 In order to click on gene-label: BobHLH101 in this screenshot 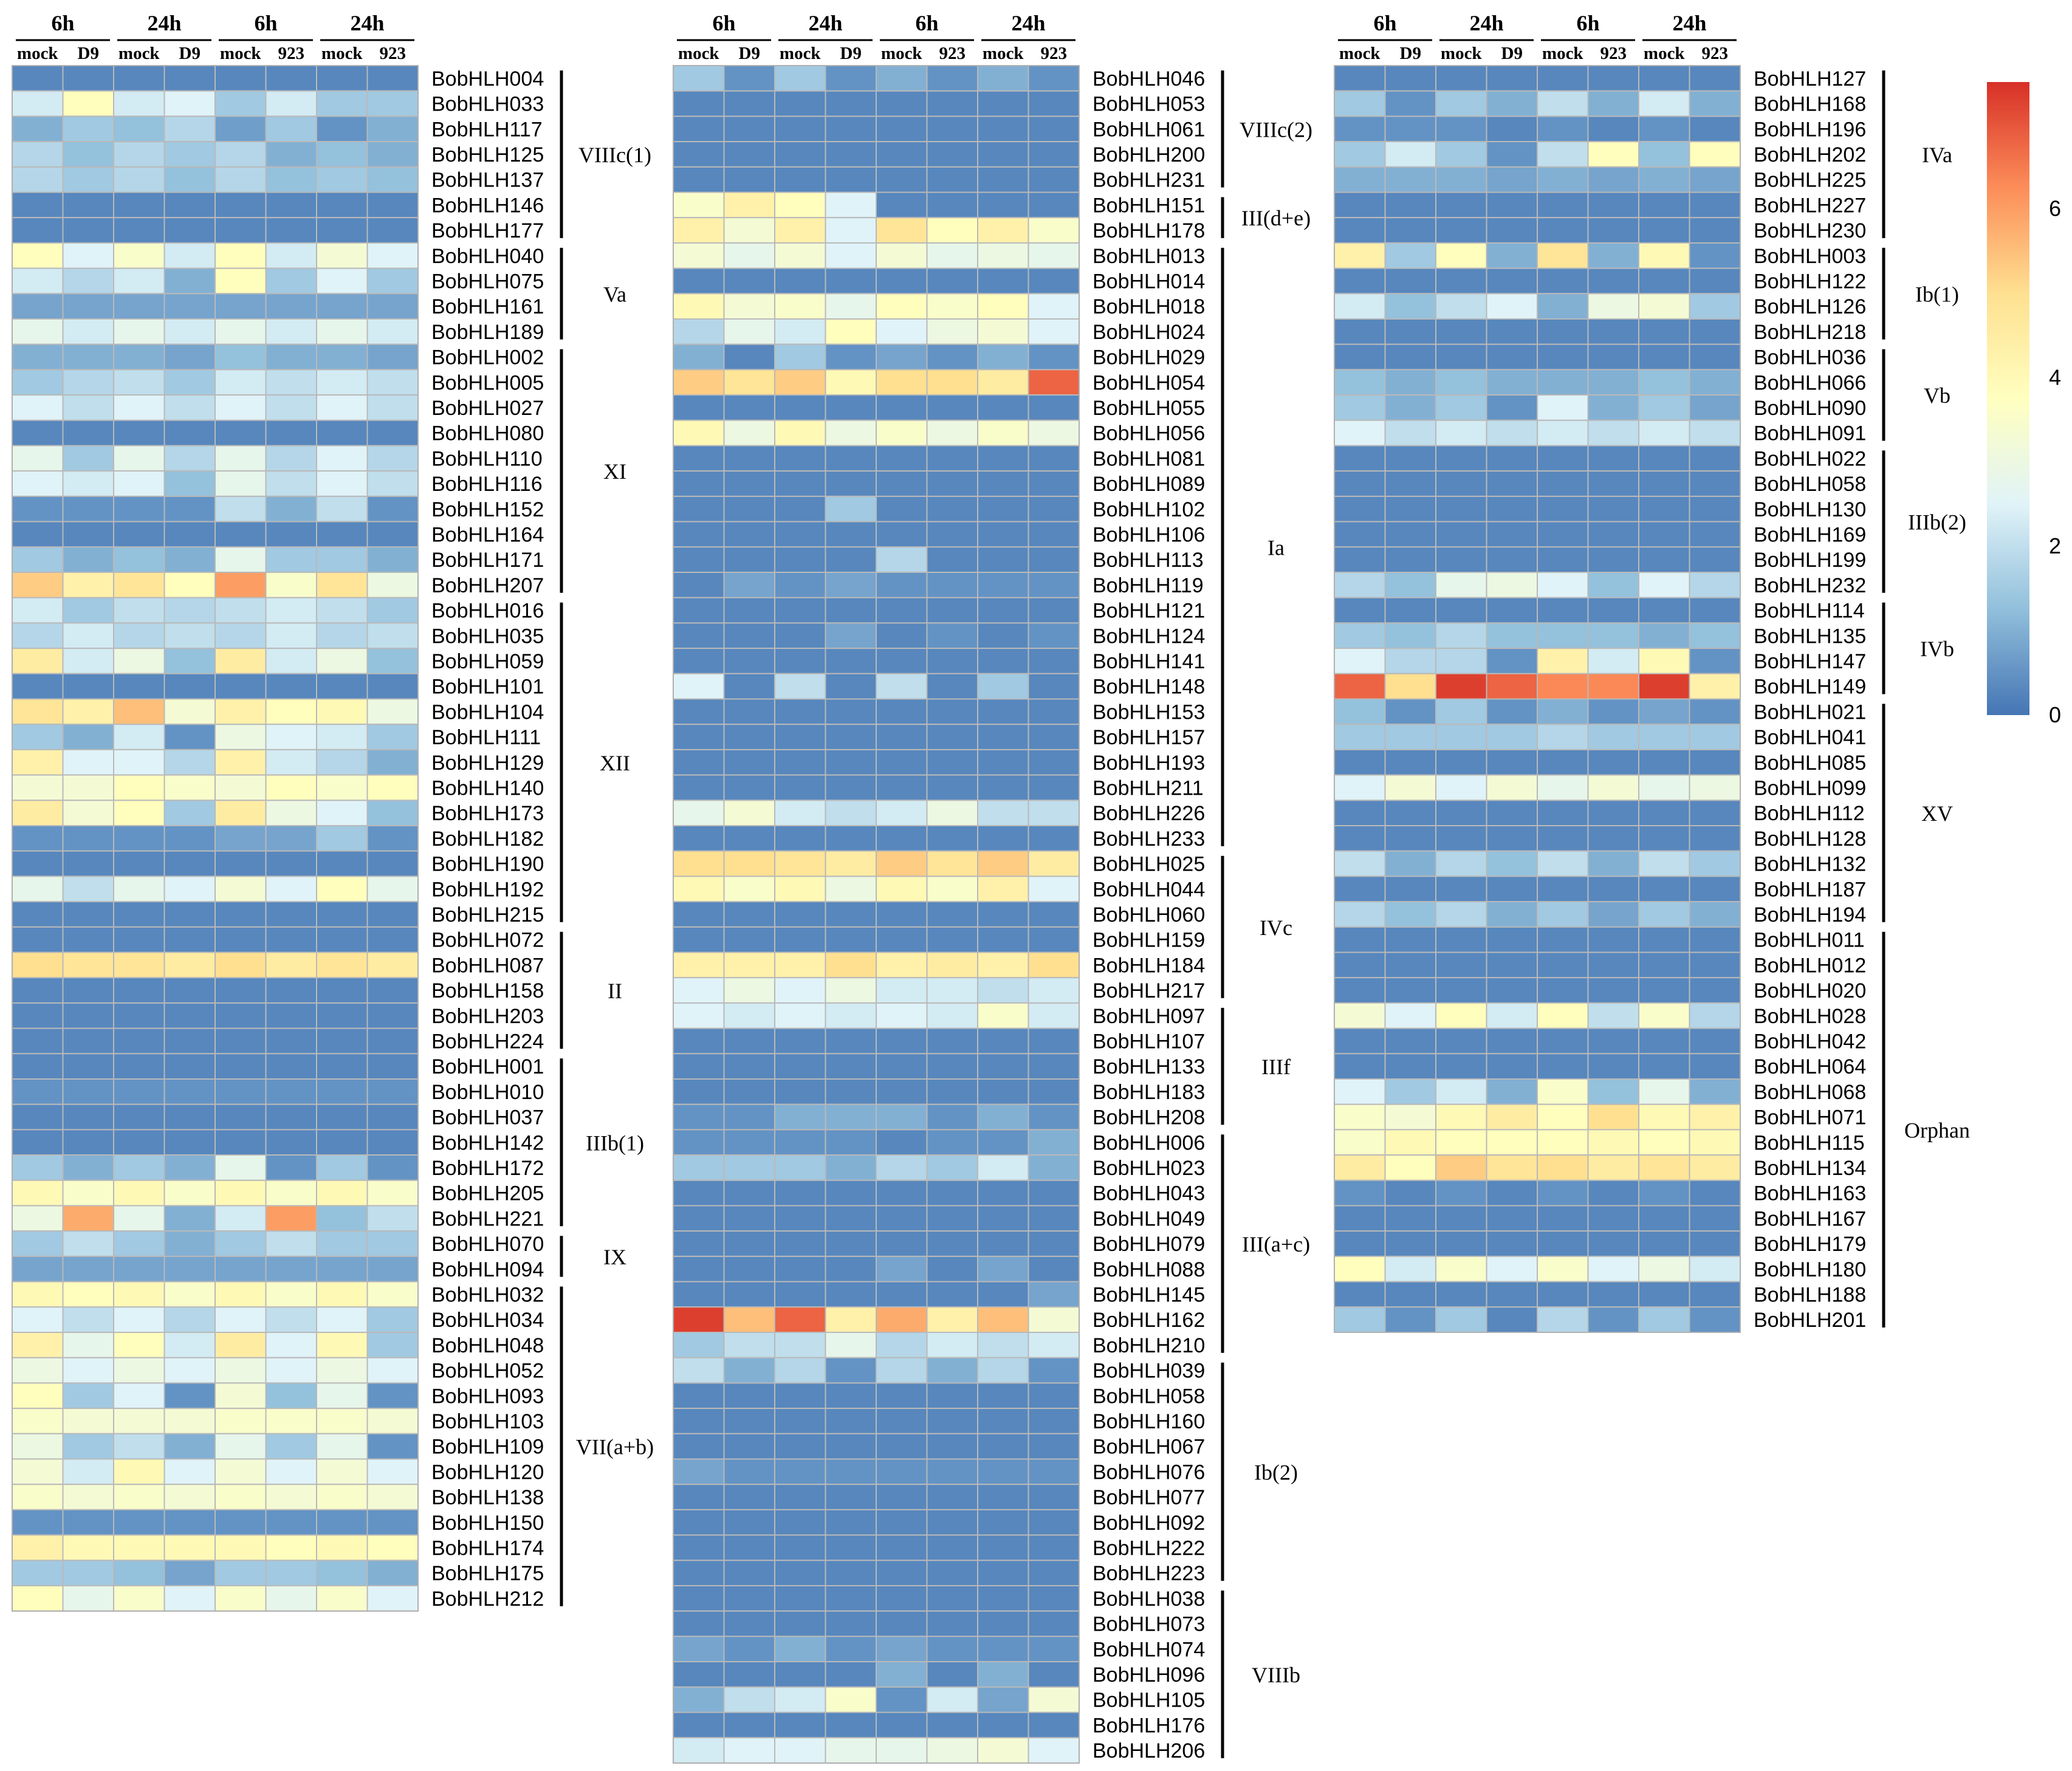, I will do `click(488, 687)`.